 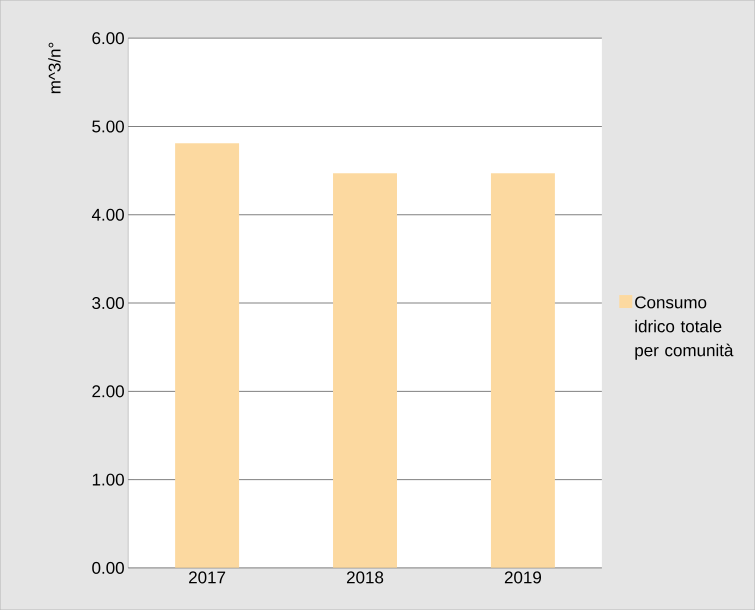 What do you see at coordinates (108, 303) in the screenshot?
I see `y-tick-label: 3.00` at bounding box center [108, 303].